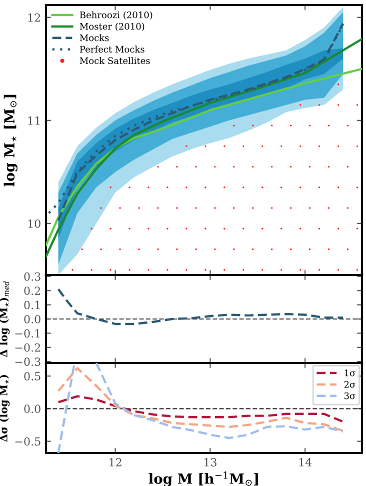 Image resolution: width=366 pixels, height=486 pixels. Describe the element at coordinates (94, 38) in the screenshot. I see `legend-label: Mocks` at that location.